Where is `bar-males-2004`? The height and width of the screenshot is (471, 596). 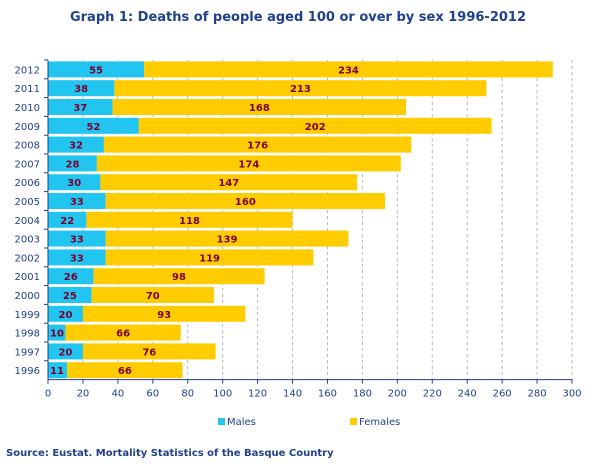
bar-males-2004 is located at coordinates (67, 219).